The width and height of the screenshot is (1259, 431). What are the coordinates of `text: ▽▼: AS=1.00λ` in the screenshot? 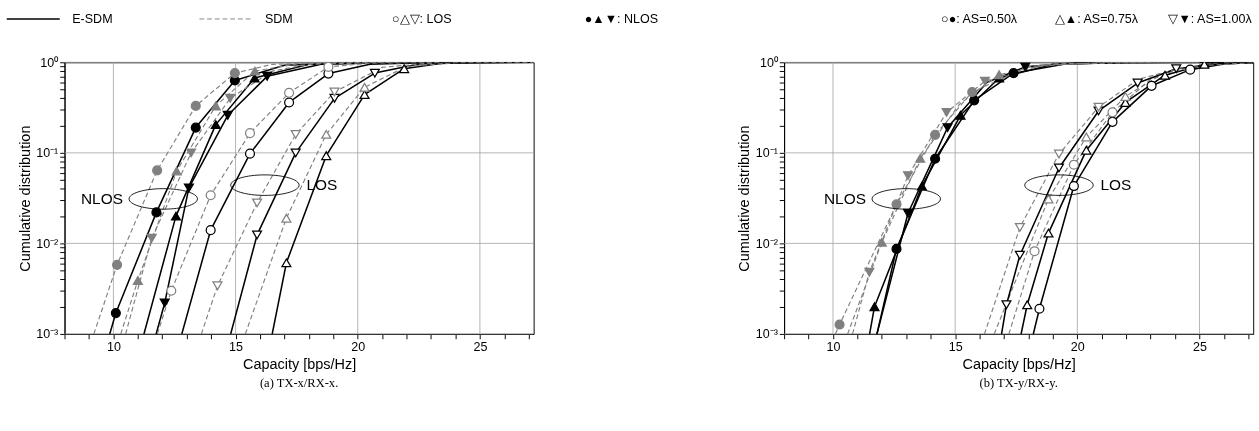 It's located at (1210, 18).